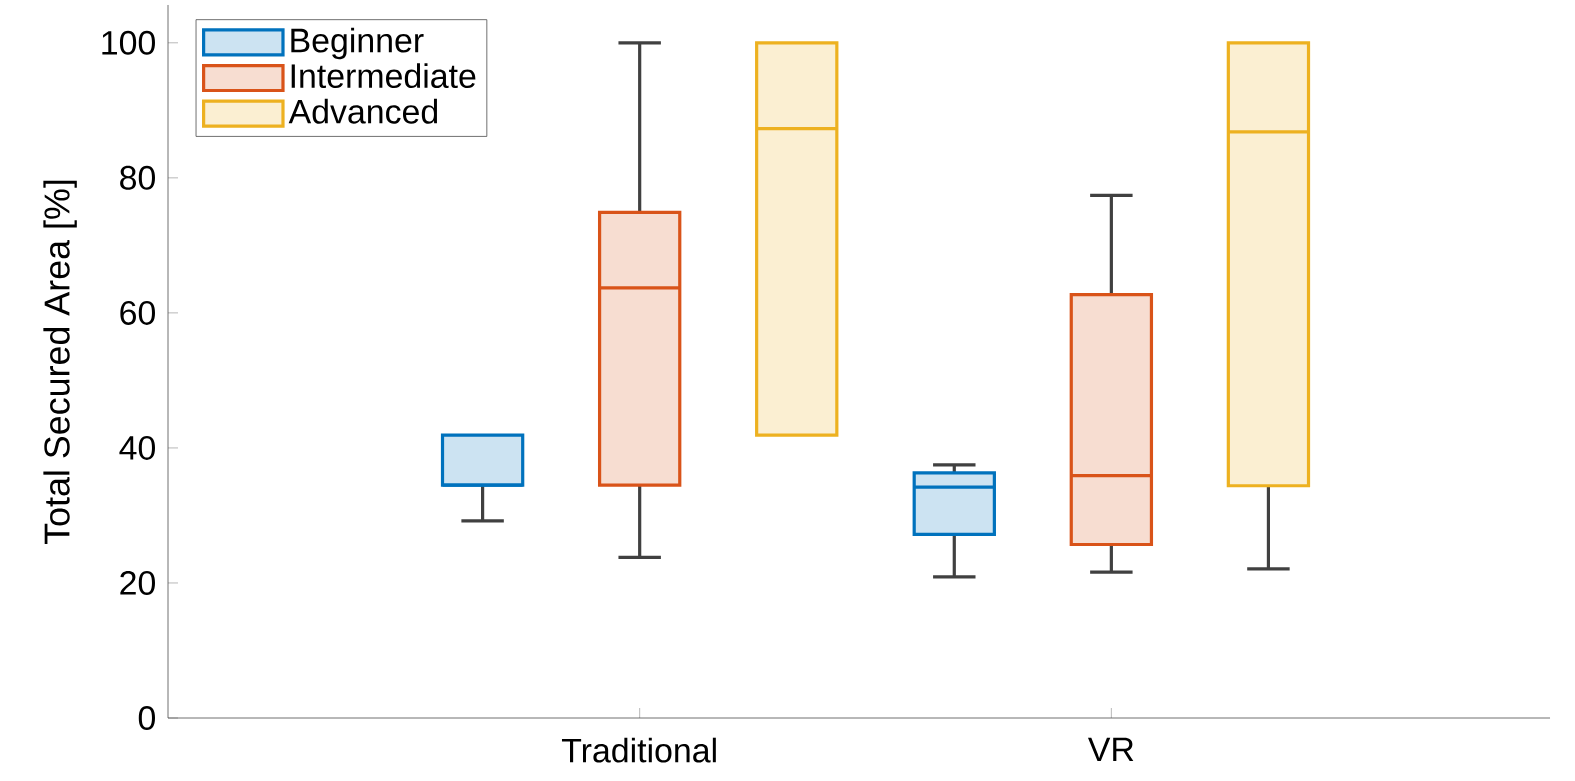  Describe the element at coordinates (60, 362) in the screenshot. I see `y-axis-title: Total Secured Area [%]` at that location.